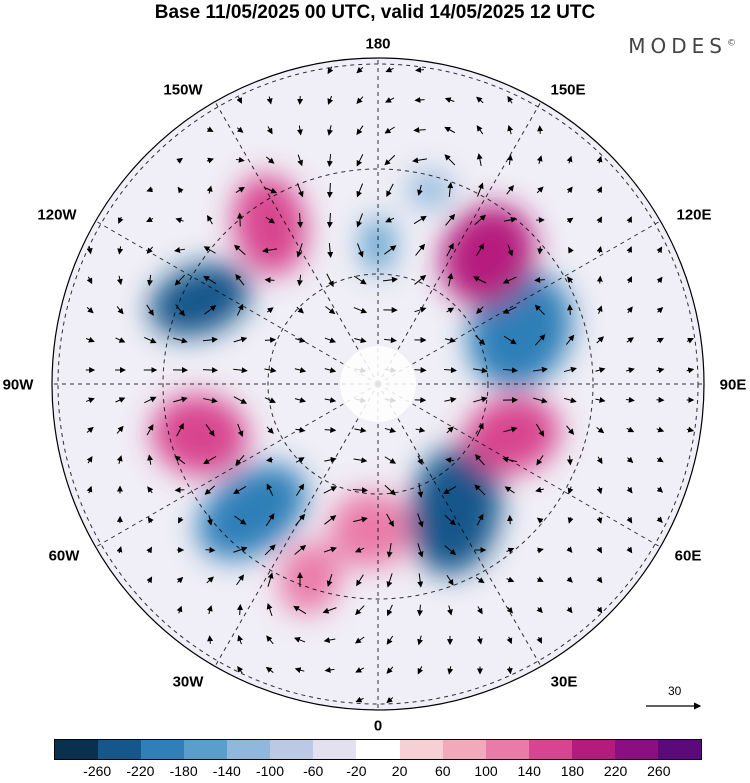 The height and width of the screenshot is (783, 750). What do you see at coordinates (694, 215) in the screenshot?
I see `lon-label-120e: 120E` at bounding box center [694, 215].